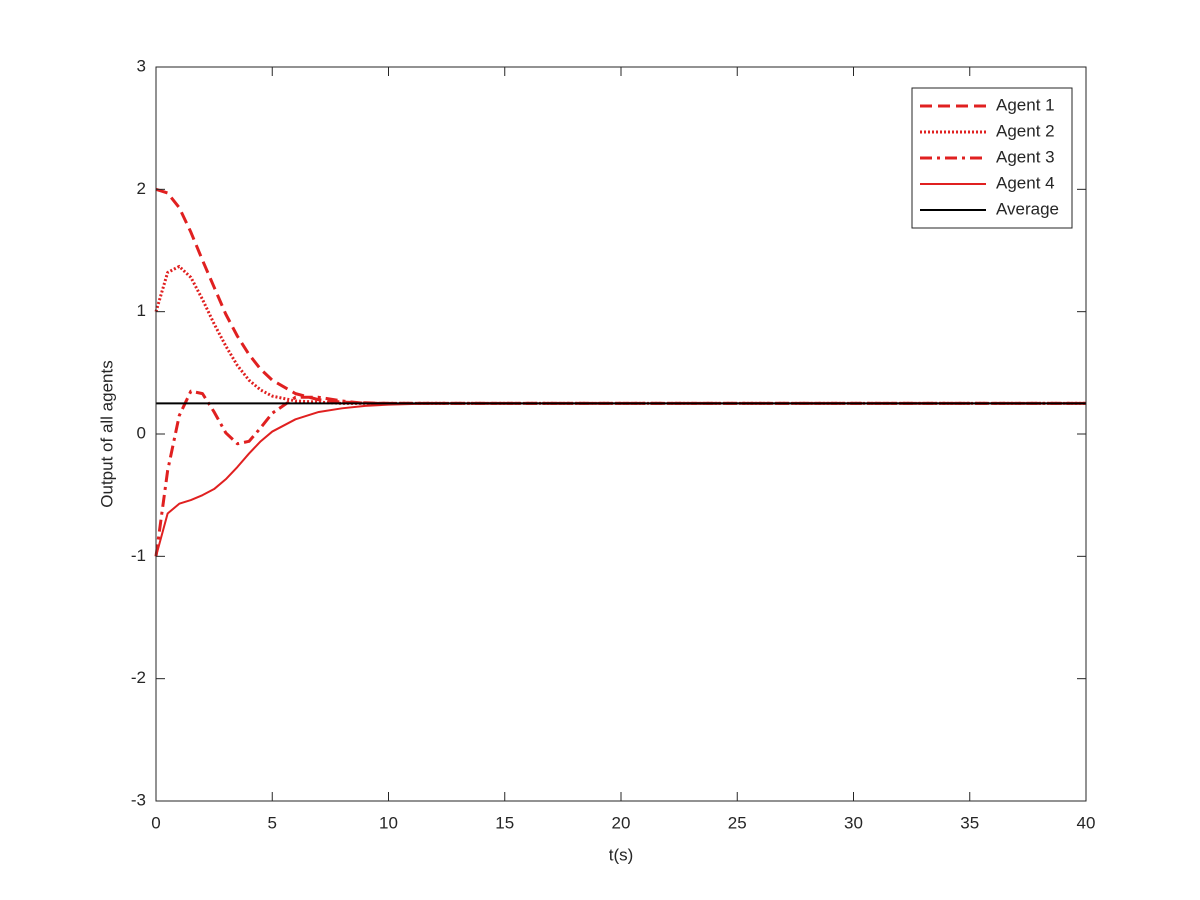  I want to click on x-tick-label: 5, so click(272, 822).